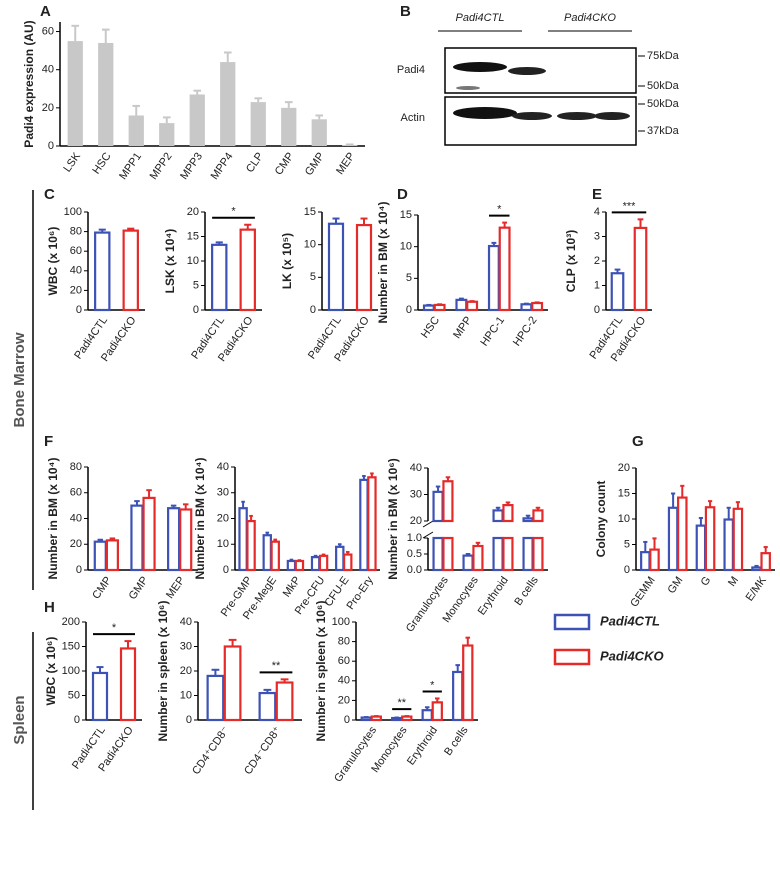 The height and width of the screenshot is (880, 780). What do you see at coordinates (601, 519) in the screenshot?
I see `y-axis-label: Colony count` at bounding box center [601, 519].